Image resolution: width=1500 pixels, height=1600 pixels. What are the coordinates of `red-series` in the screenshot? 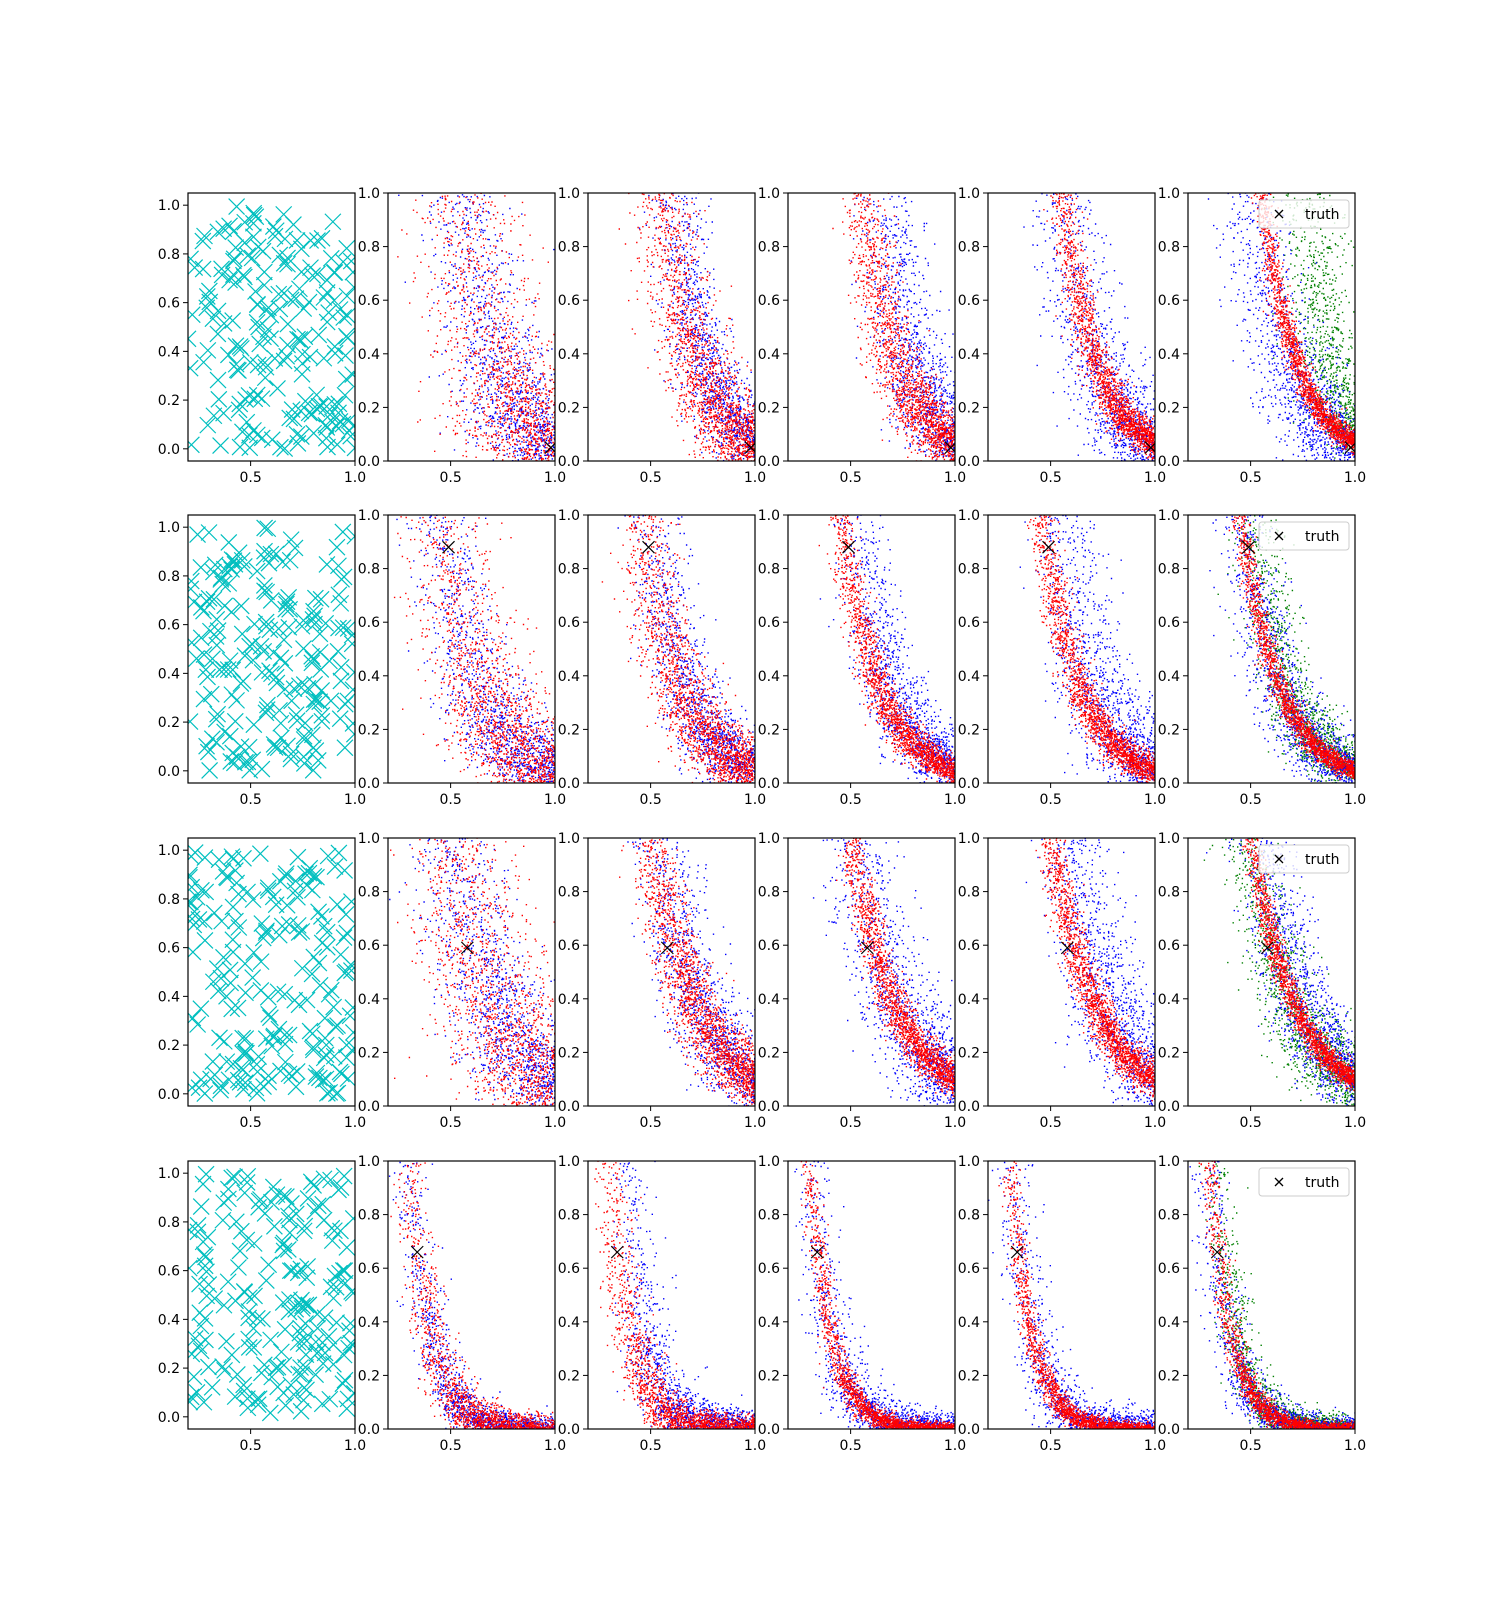 It's located at (1104, 231).